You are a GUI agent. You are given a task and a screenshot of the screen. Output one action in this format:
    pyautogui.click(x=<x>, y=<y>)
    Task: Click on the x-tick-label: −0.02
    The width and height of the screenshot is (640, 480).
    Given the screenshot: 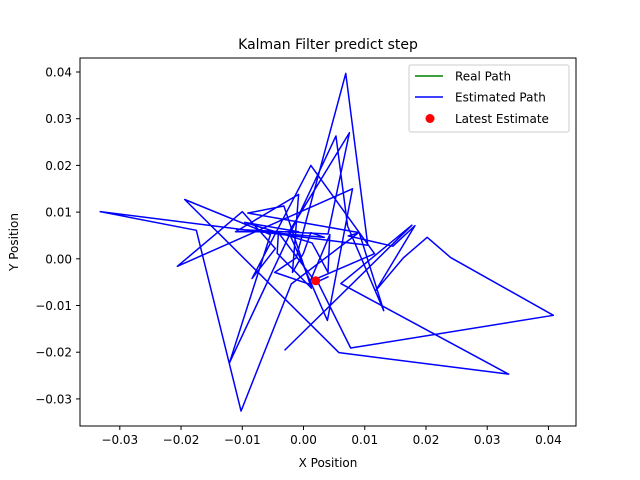 What is the action you would take?
    pyautogui.click(x=181, y=440)
    